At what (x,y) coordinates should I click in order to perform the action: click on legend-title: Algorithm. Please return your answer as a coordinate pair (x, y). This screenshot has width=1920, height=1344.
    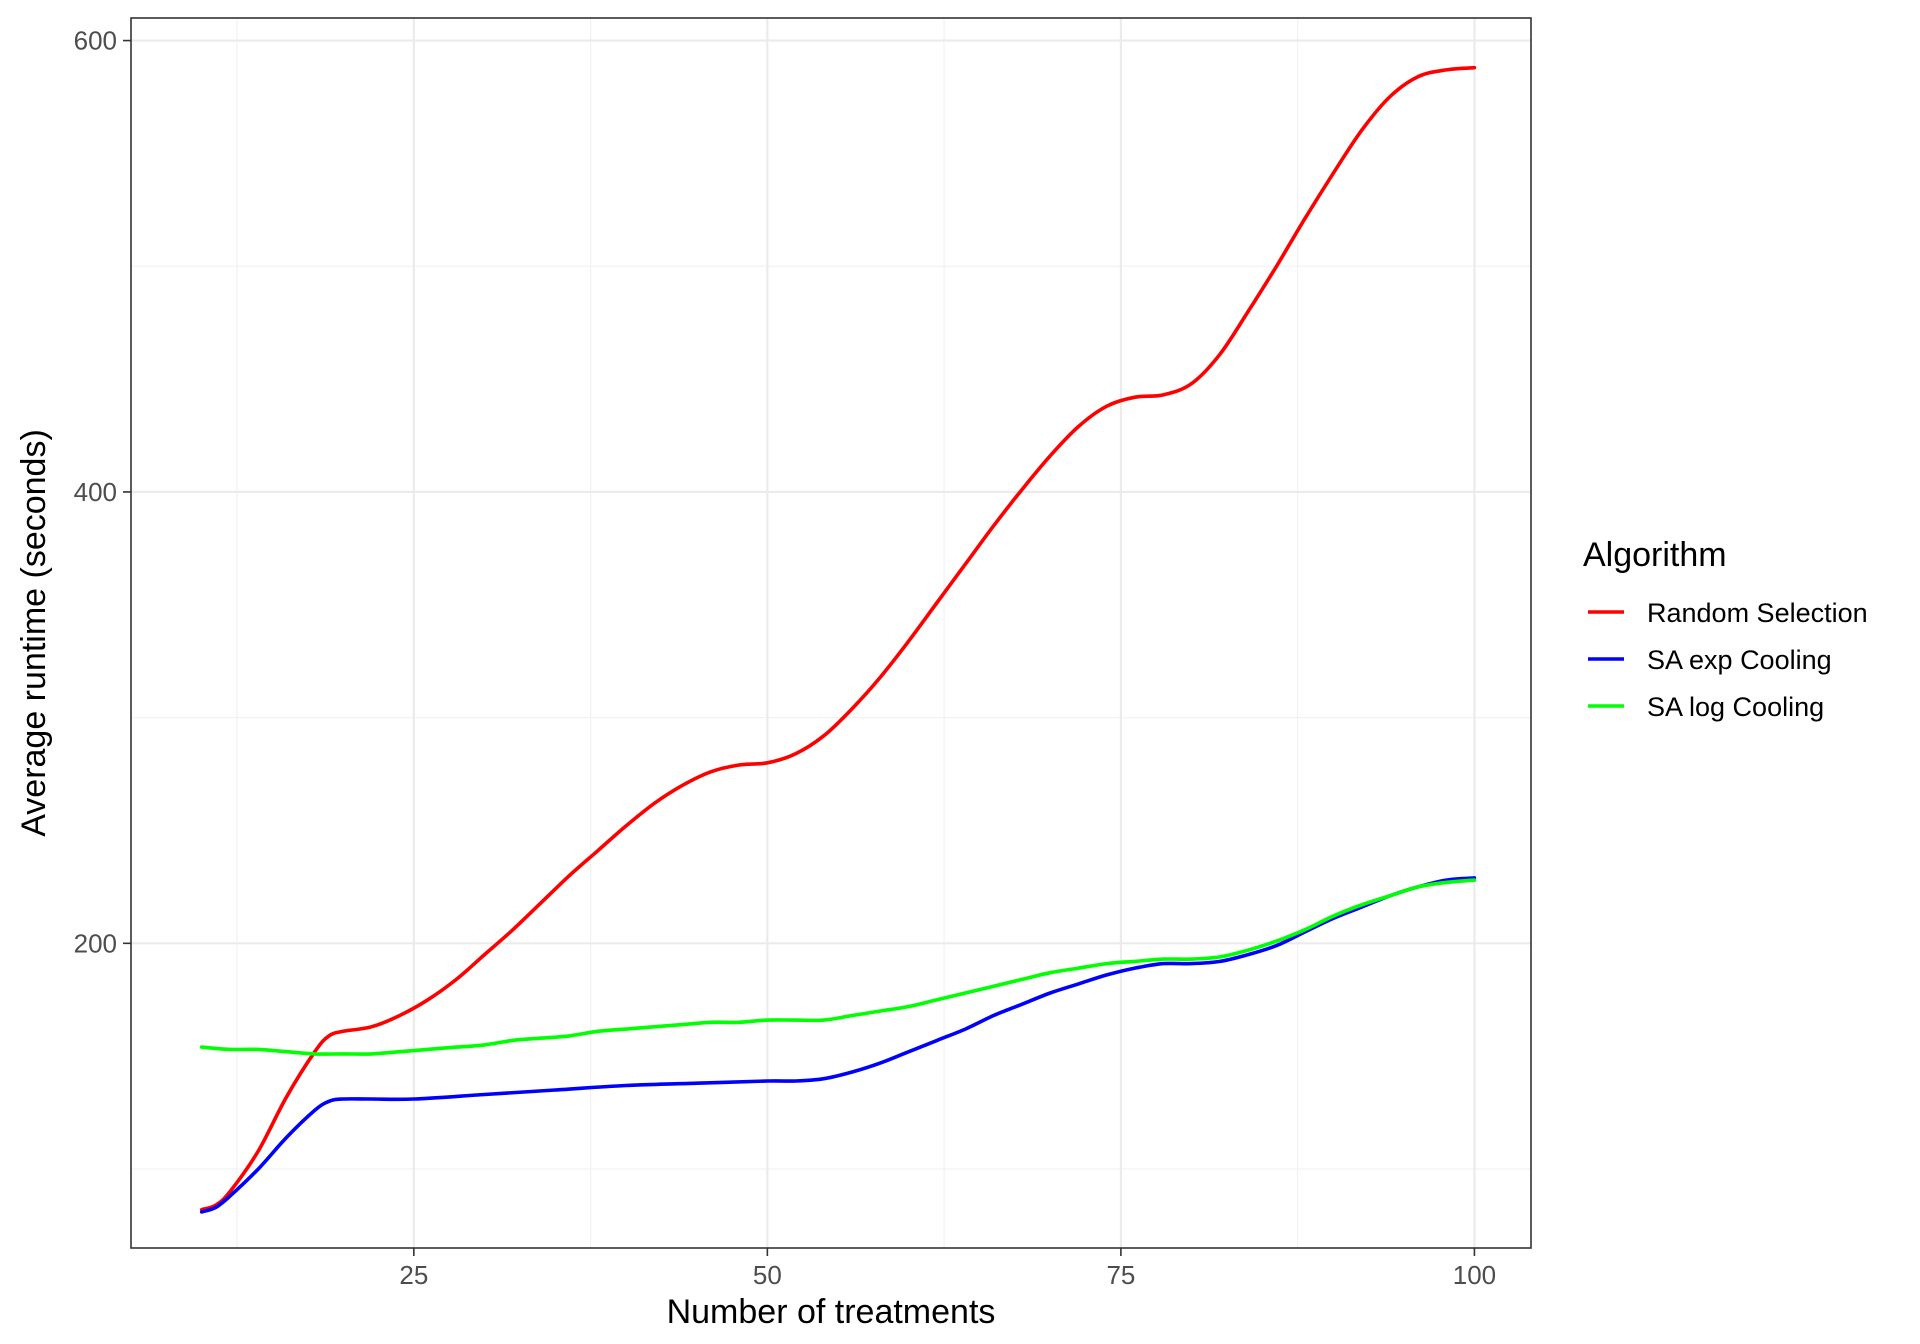
    Looking at the image, I should click on (1655, 555).